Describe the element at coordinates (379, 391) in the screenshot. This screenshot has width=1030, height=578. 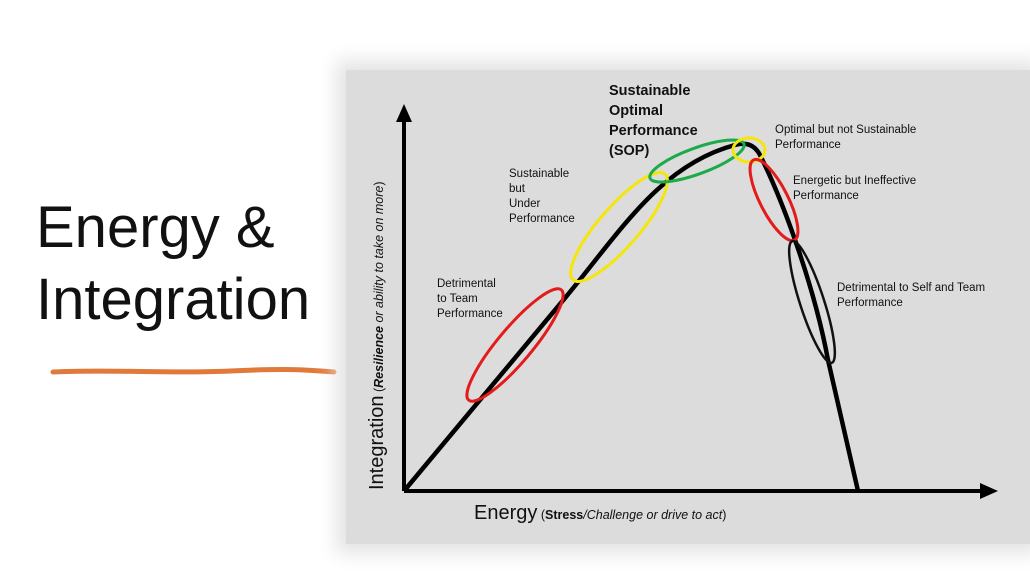
I see `y-axis-open-paren: (` at that location.